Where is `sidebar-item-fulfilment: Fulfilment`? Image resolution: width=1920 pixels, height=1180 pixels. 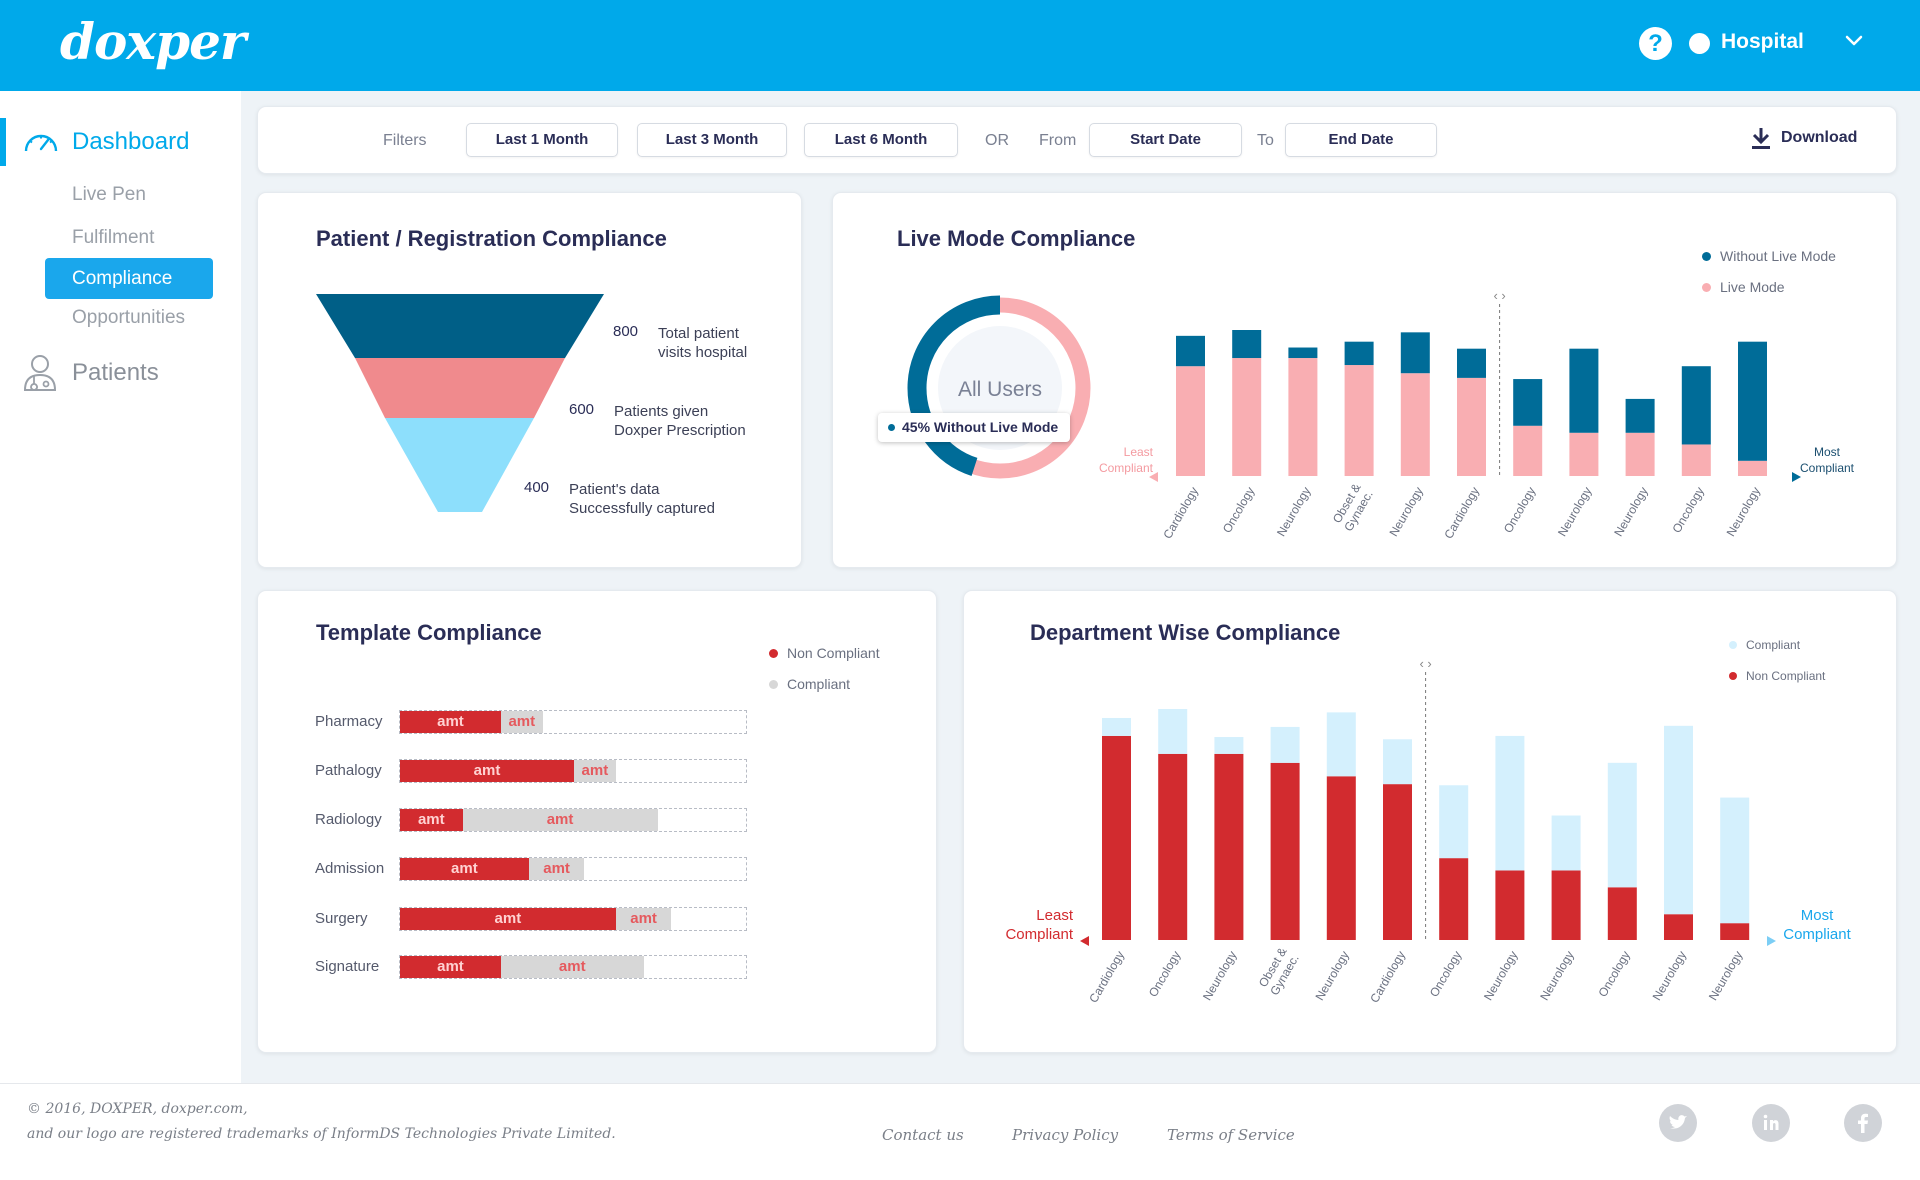 sidebar-item-fulfilment: Fulfilment is located at coordinates (113, 237).